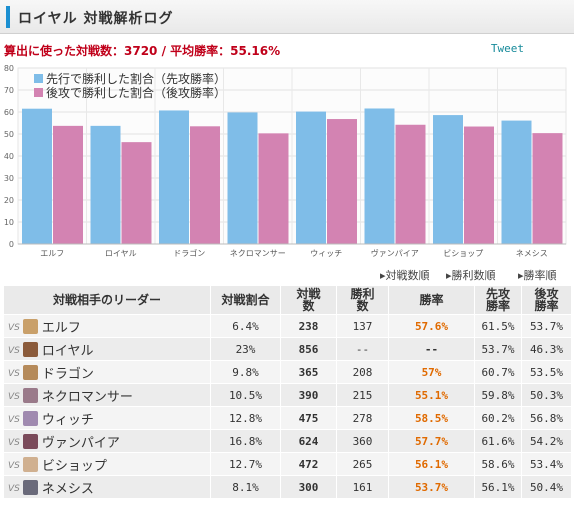 The width and height of the screenshot is (574, 507). Describe the element at coordinates (431, 372) in the screenshot. I see `rate-cell: 57%` at that location.